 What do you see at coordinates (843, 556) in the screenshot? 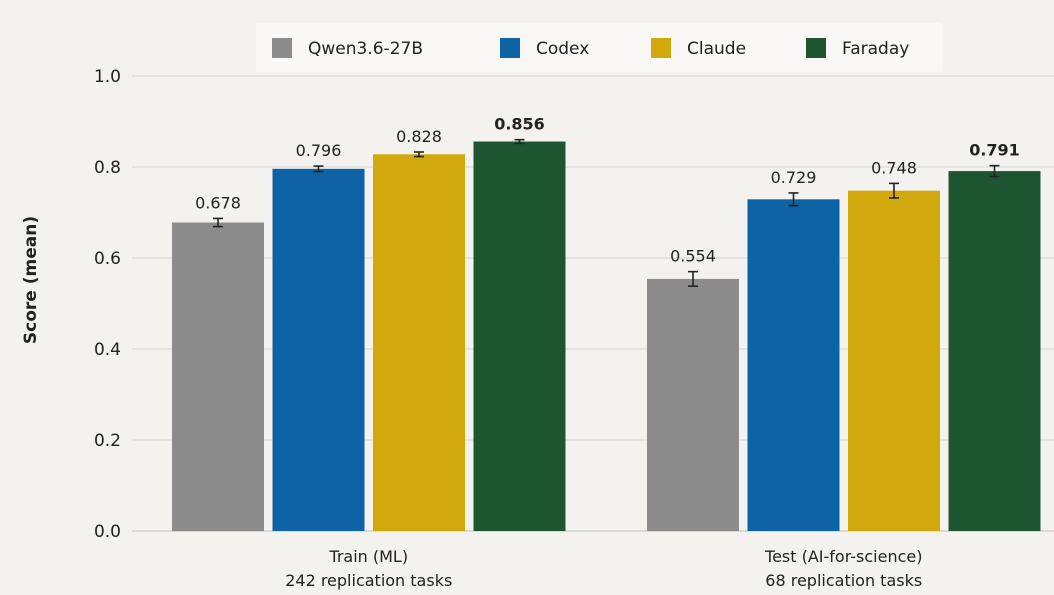
I see `x-category-label: Test (AI-for-science)` at bounding box center [843, 556].